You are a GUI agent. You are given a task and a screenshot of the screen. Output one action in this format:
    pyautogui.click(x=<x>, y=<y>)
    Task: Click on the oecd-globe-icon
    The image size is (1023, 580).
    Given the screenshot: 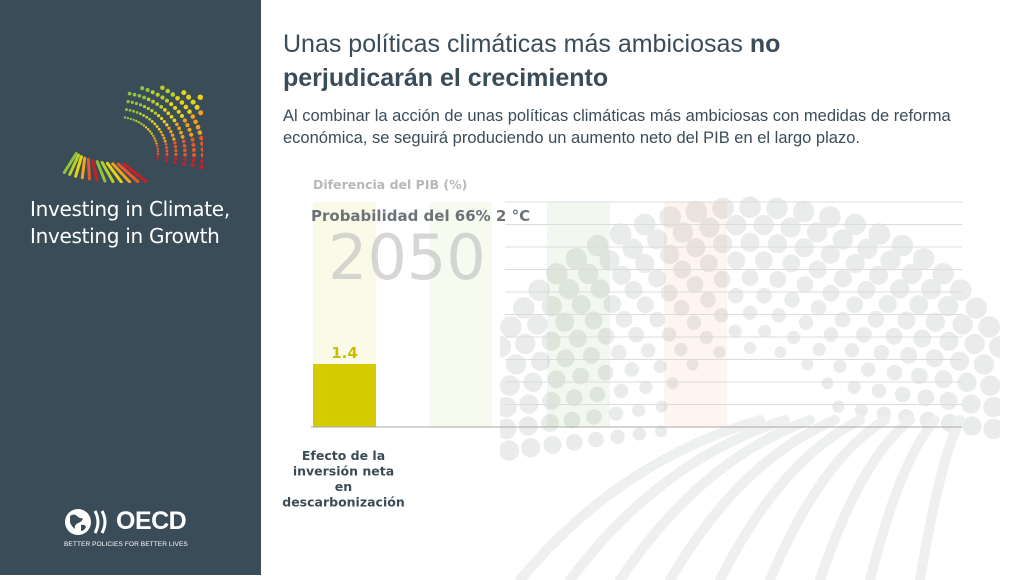 What is the action you would take?
    pyautogui.click(x=86, y=522)
    